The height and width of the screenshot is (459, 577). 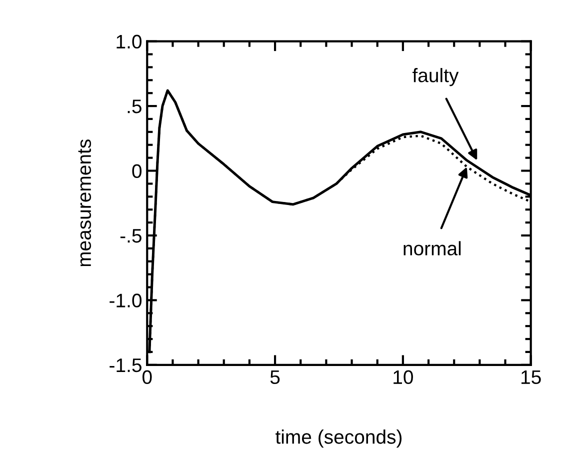 I want to click on annotation: faulty, so click(x=435, y=77).